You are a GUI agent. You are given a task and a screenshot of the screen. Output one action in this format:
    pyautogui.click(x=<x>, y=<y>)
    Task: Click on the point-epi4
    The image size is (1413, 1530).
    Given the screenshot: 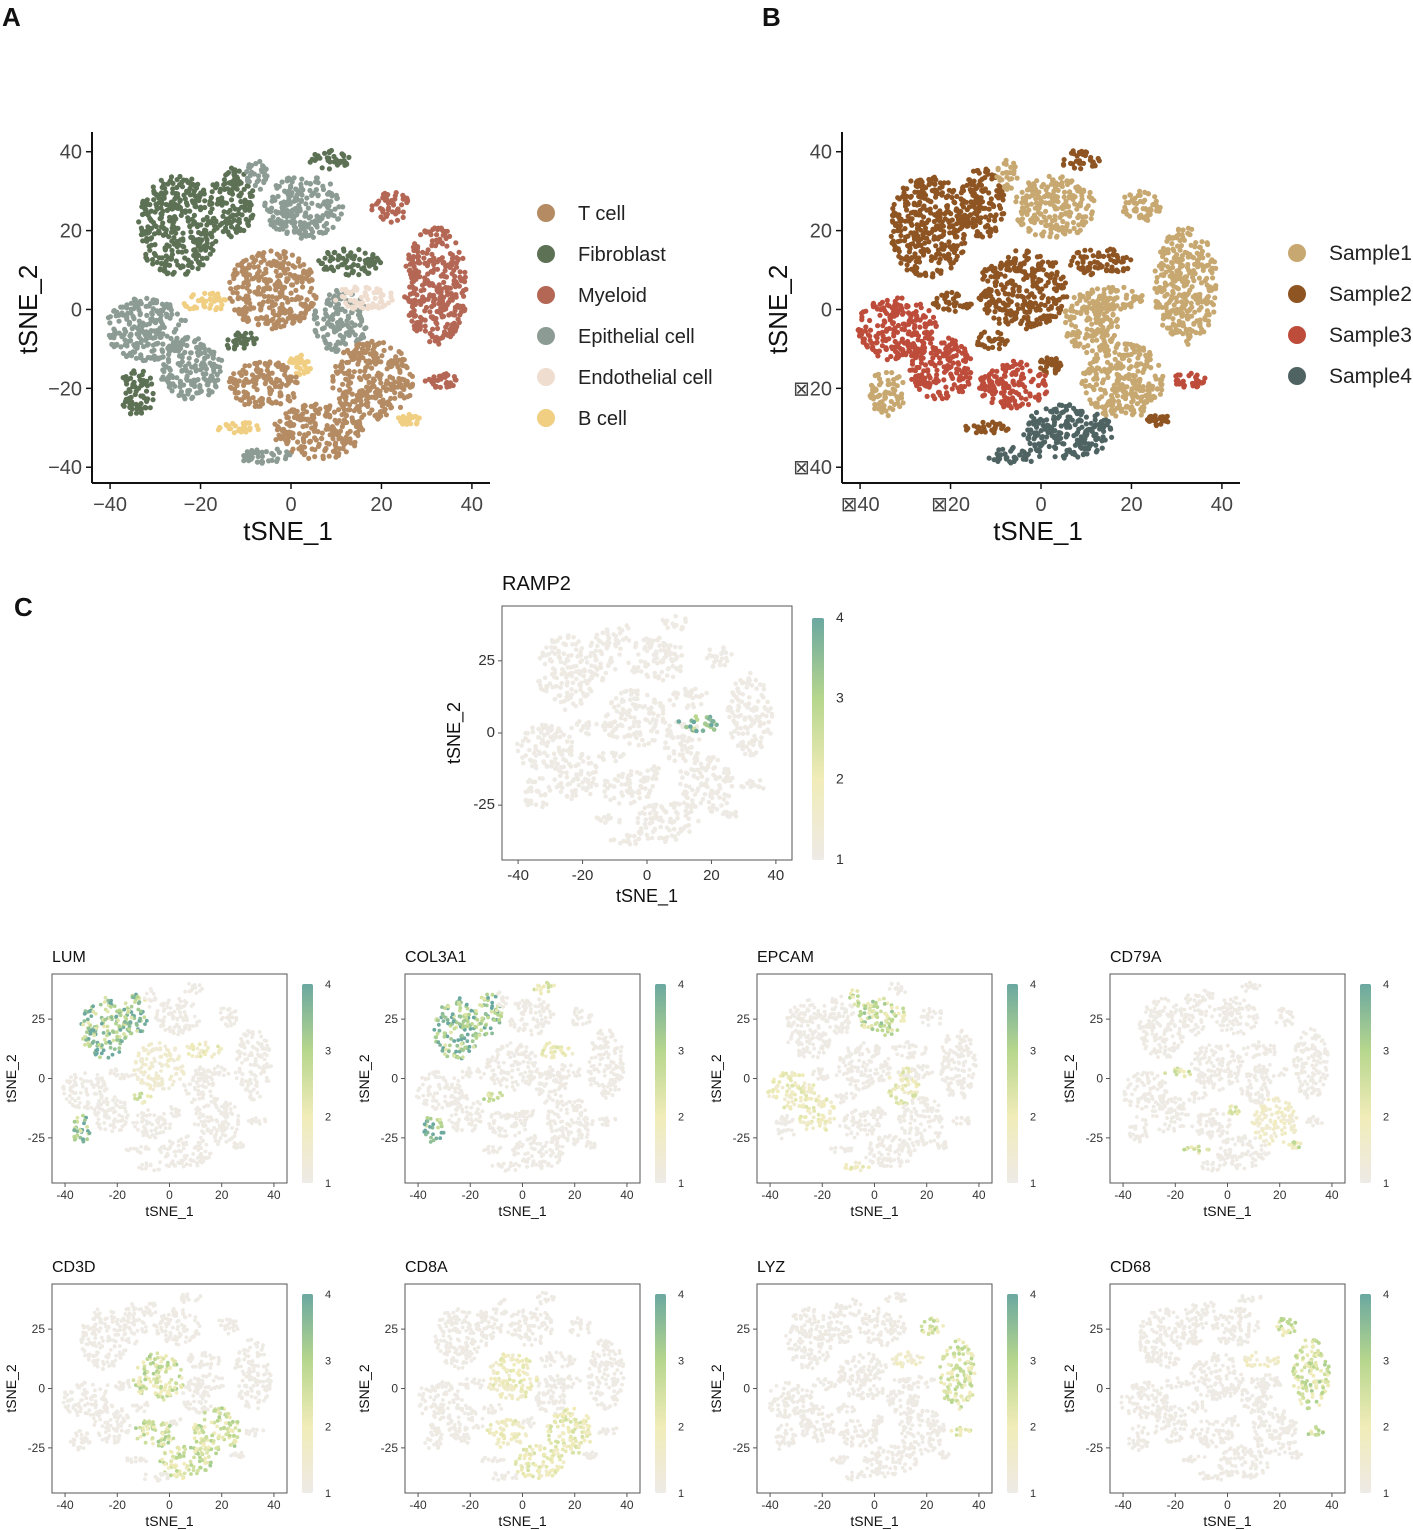 What is the action you would take?
    pyautogui.click(x=262, y=452)
    